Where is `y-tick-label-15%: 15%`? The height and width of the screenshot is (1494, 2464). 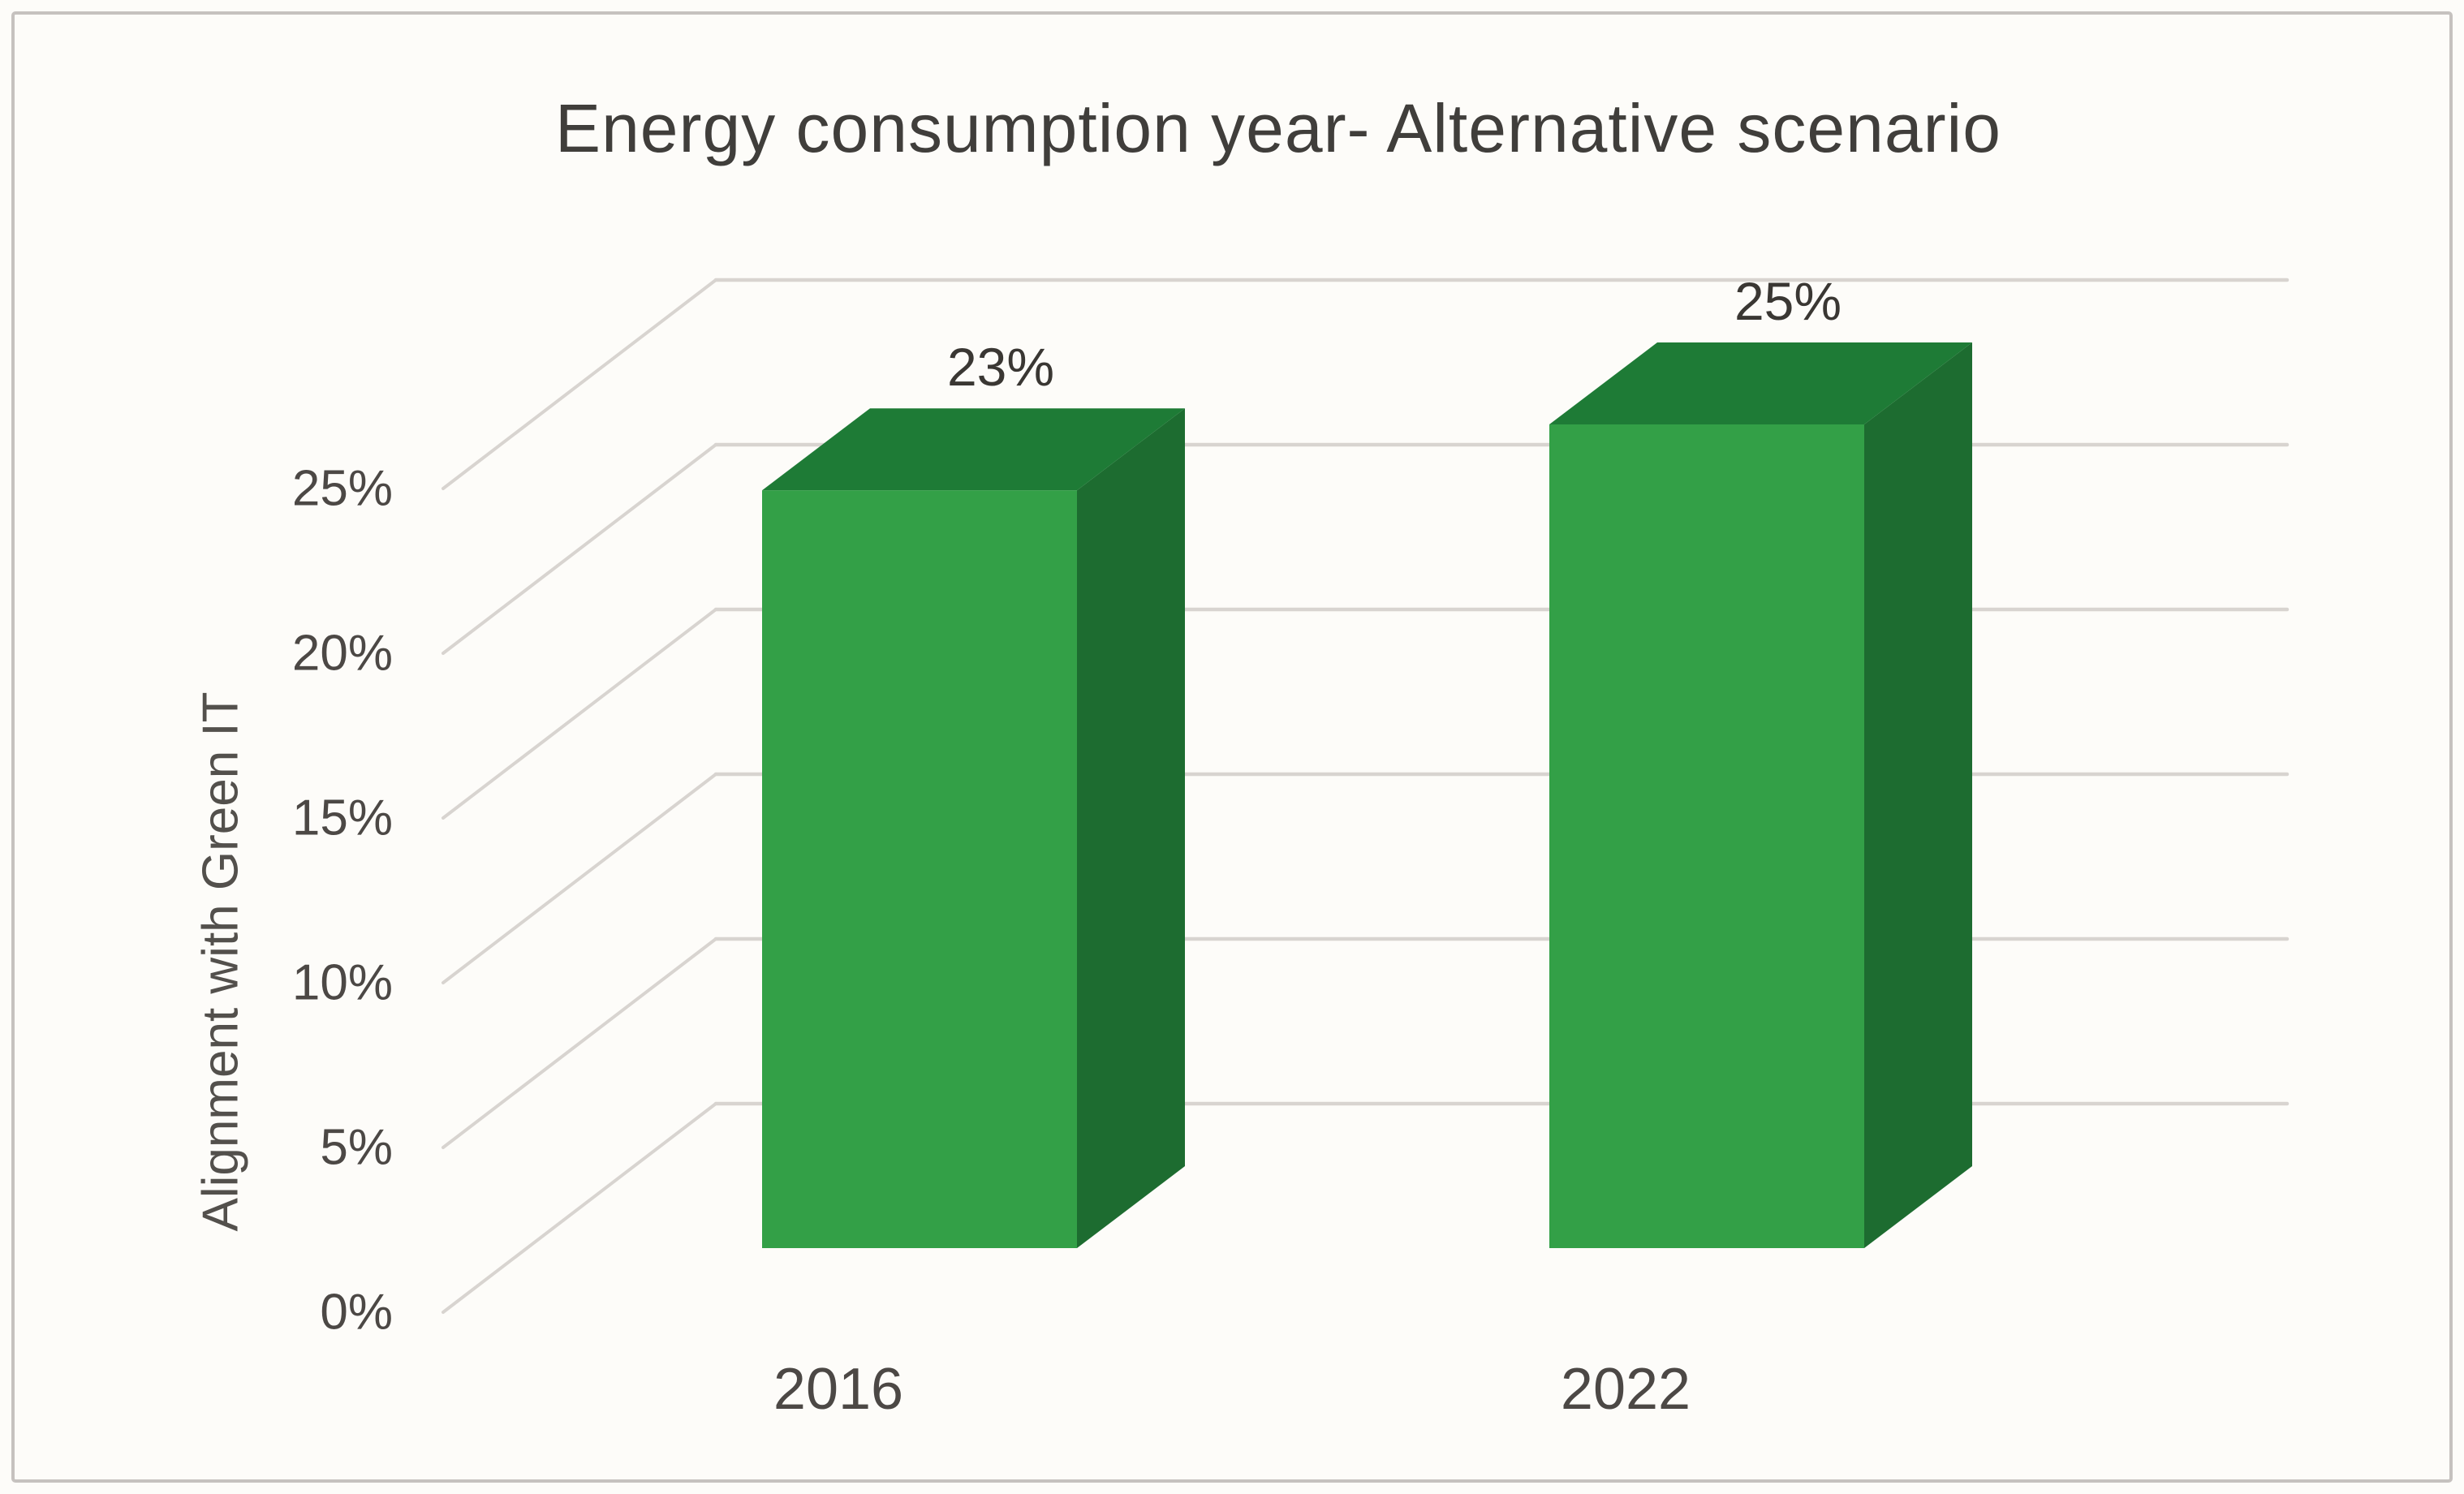 y-tick-label-15%: 15% is located at coordinates (343, 818).